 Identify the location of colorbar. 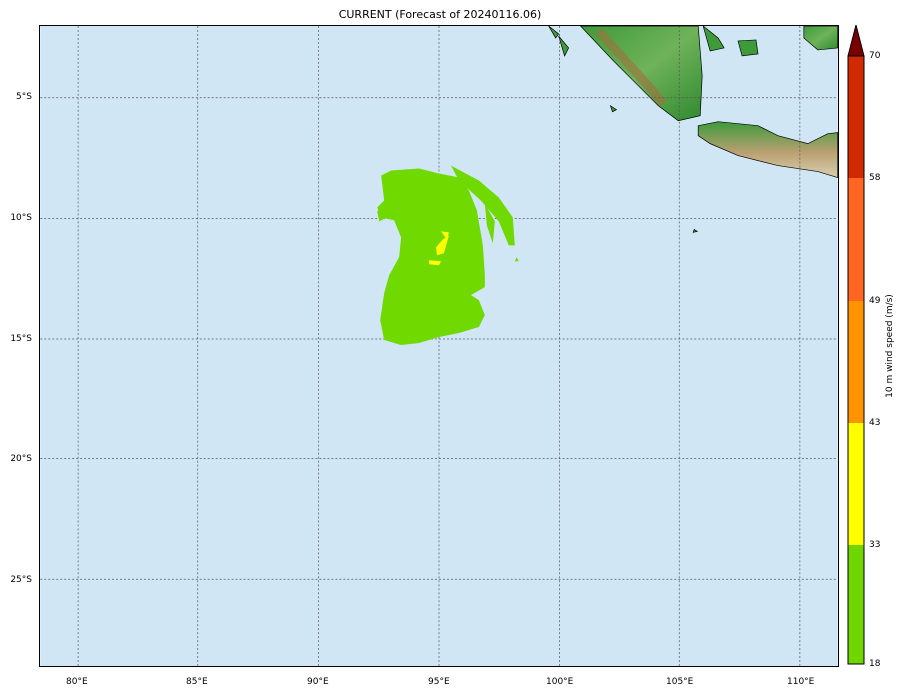
(856, 344).